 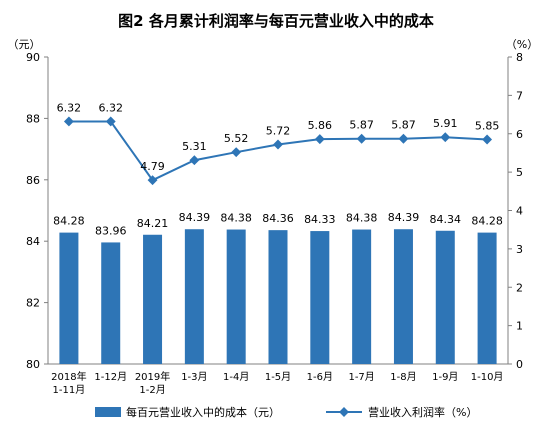 I want to click on x-tick-label: 1-7月, so click(x=361, y=377).